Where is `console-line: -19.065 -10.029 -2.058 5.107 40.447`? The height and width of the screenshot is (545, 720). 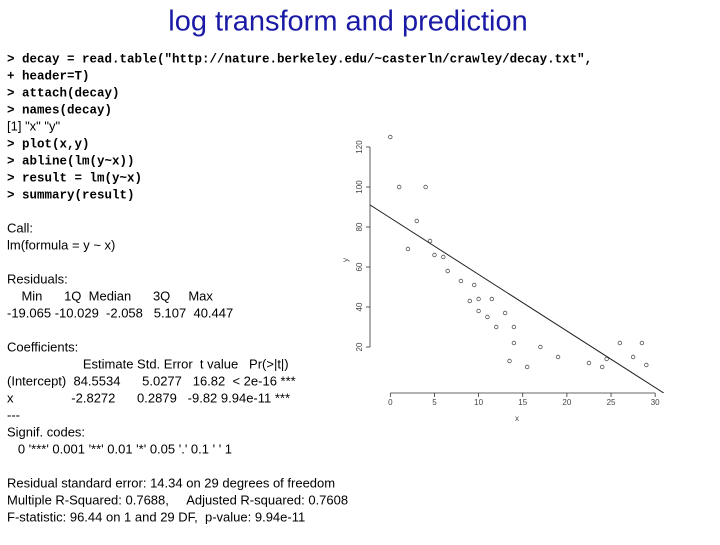 console-line: -19.065 -10.029 -2.058 5.107 40.447 is located at coordinates (120, 312).